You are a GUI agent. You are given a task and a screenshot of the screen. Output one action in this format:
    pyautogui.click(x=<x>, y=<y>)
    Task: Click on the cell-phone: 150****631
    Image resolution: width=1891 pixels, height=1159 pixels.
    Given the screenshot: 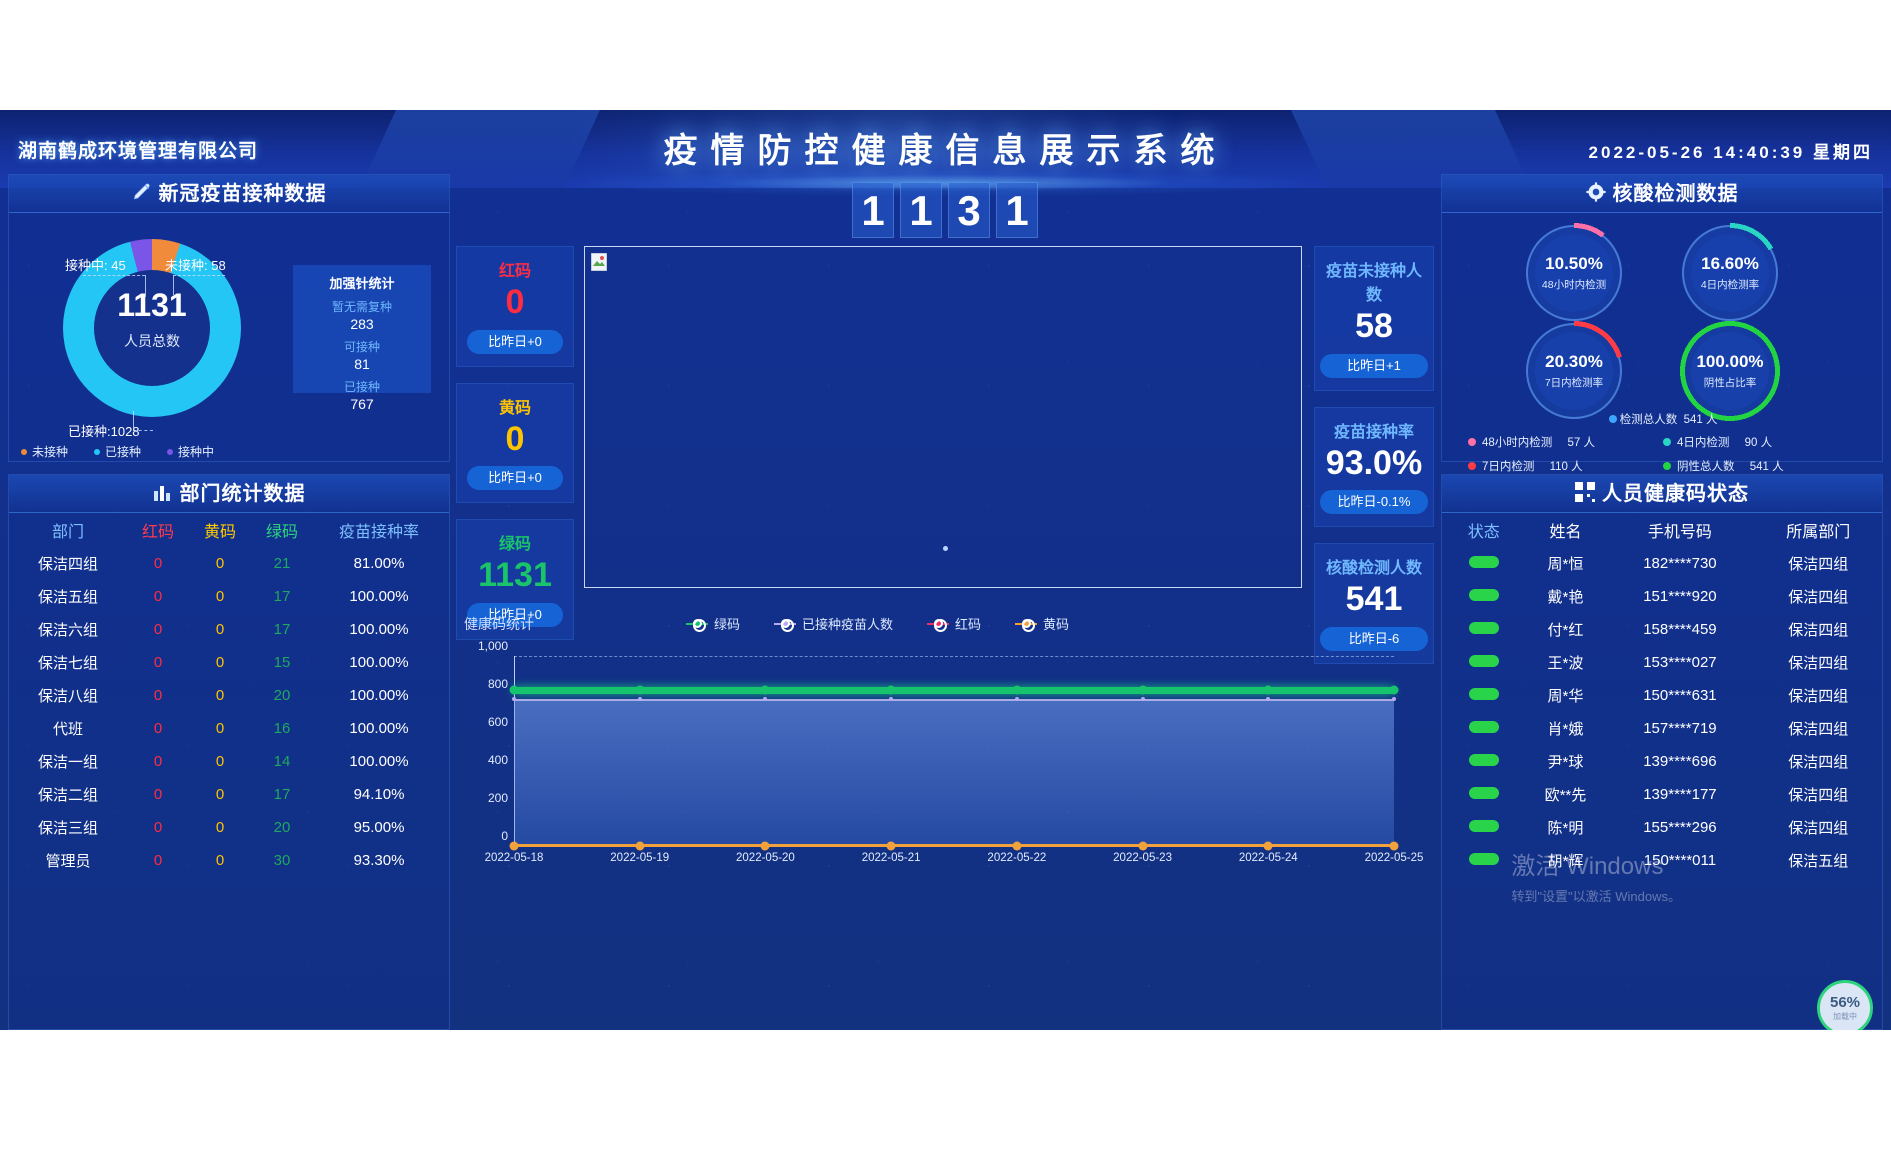 What is the action you would take?
    pyautogui.click(x=1680, y=695)
    